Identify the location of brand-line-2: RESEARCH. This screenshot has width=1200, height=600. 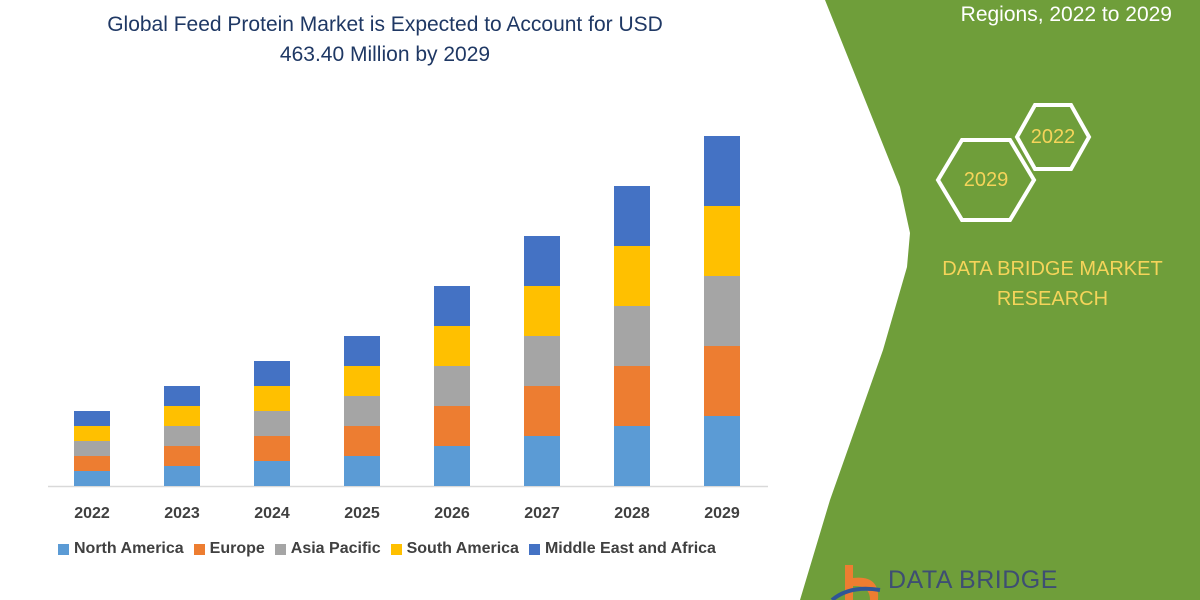
(1052, 299).